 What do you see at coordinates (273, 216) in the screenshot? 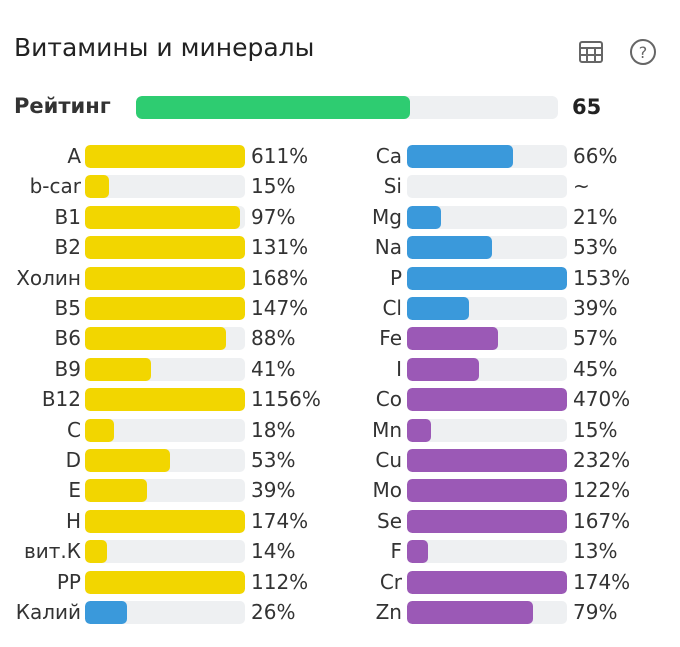
I see `nutrient-value: 97%` at bounding box center [273, 216].